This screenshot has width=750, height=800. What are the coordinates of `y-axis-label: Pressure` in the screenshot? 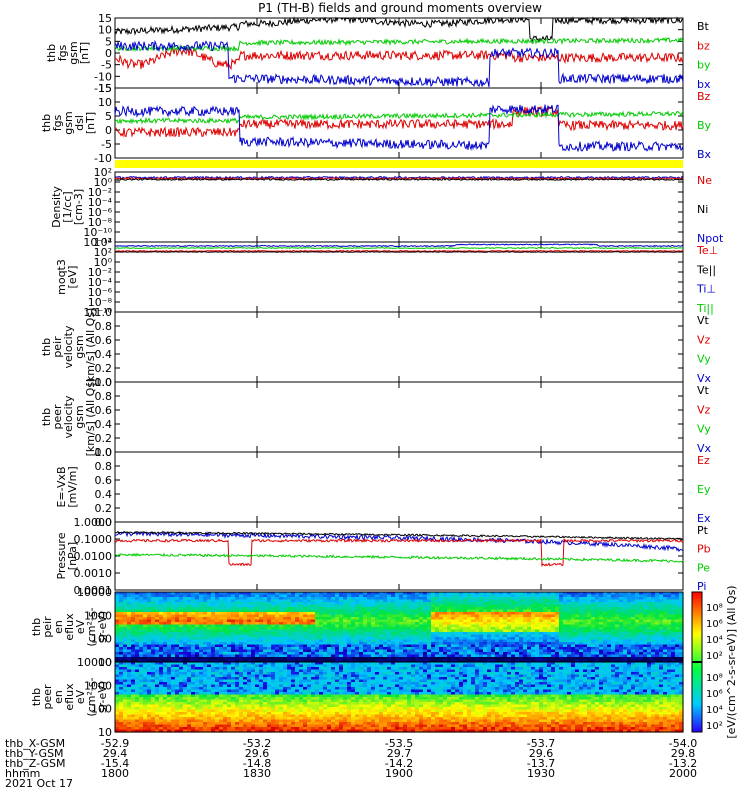 It's located at (61, 555).